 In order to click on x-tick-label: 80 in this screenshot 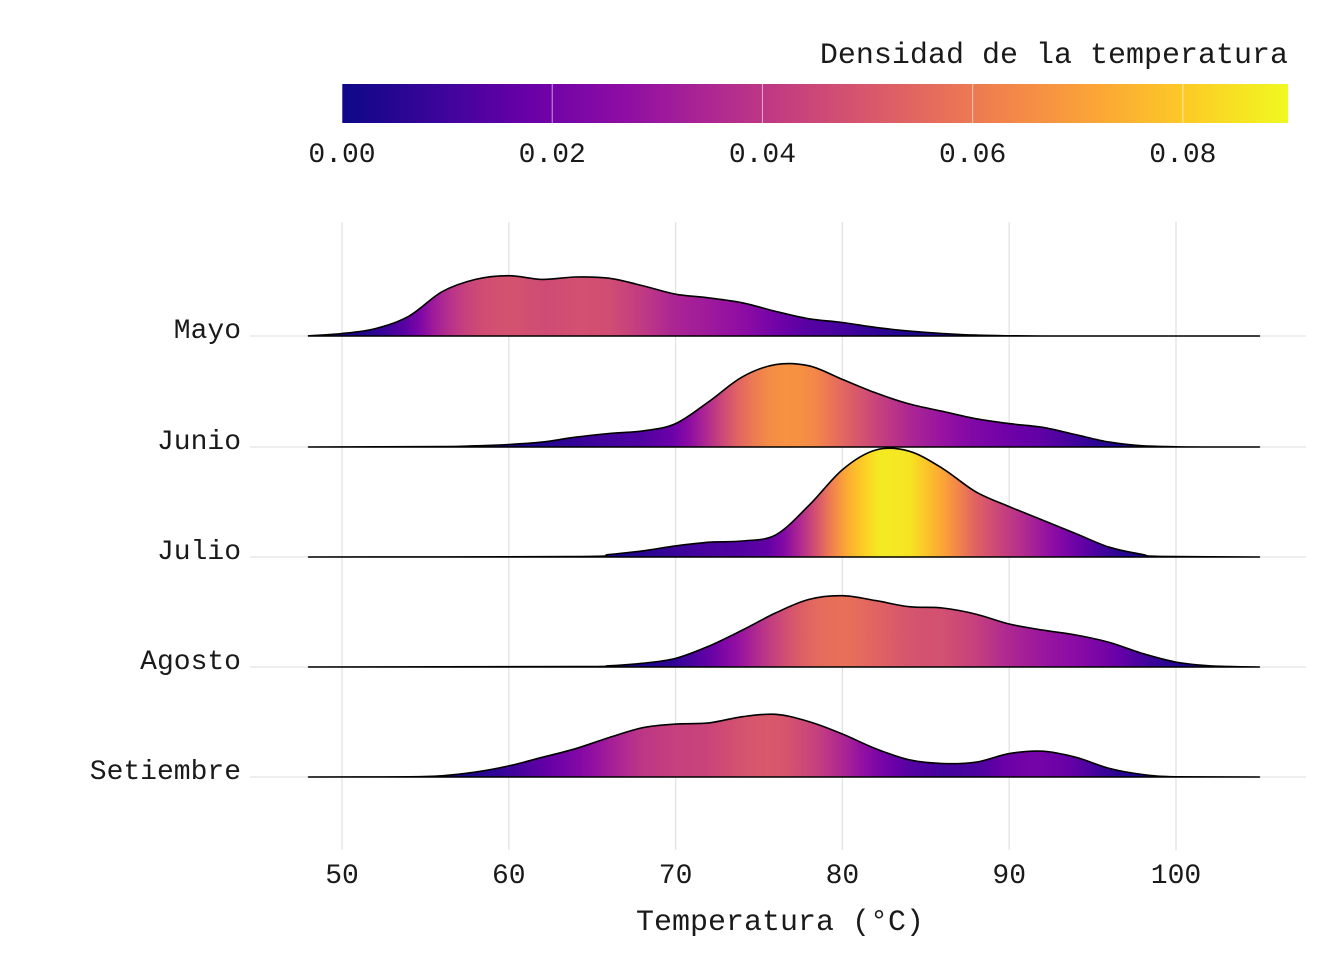, I will do `click(843, 876)`.